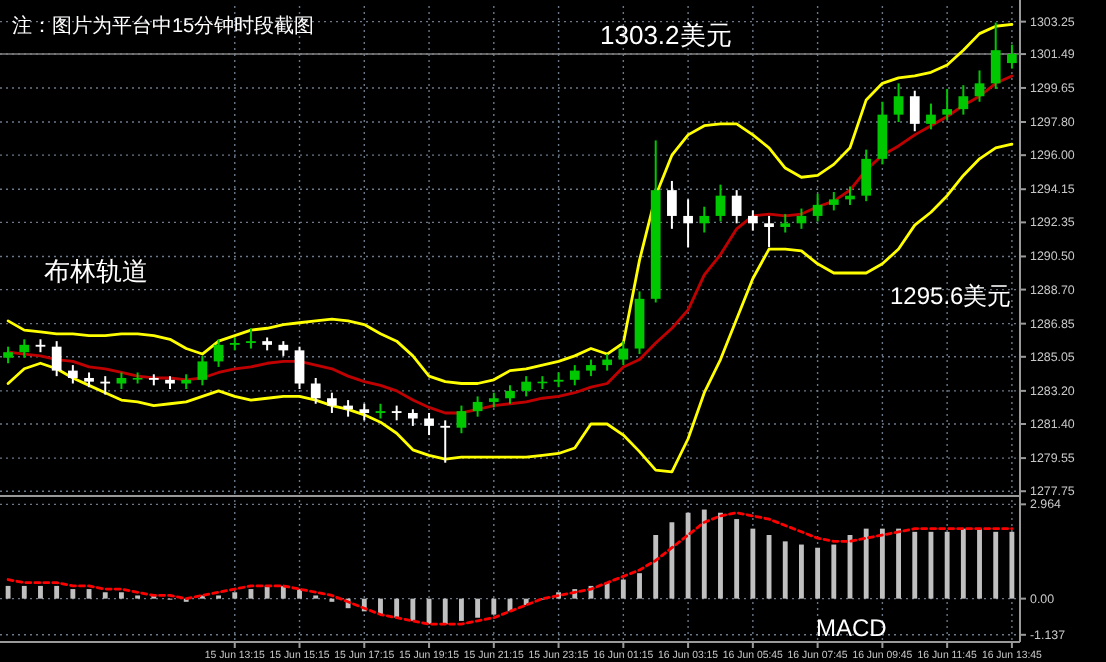 Image resolution: width=1106 pixels, height=662 pixels. What do you see at coordinates (666, 35) in the screenshot?
I see `annotation: 1303.2美元` at bounding box center [666, 35].